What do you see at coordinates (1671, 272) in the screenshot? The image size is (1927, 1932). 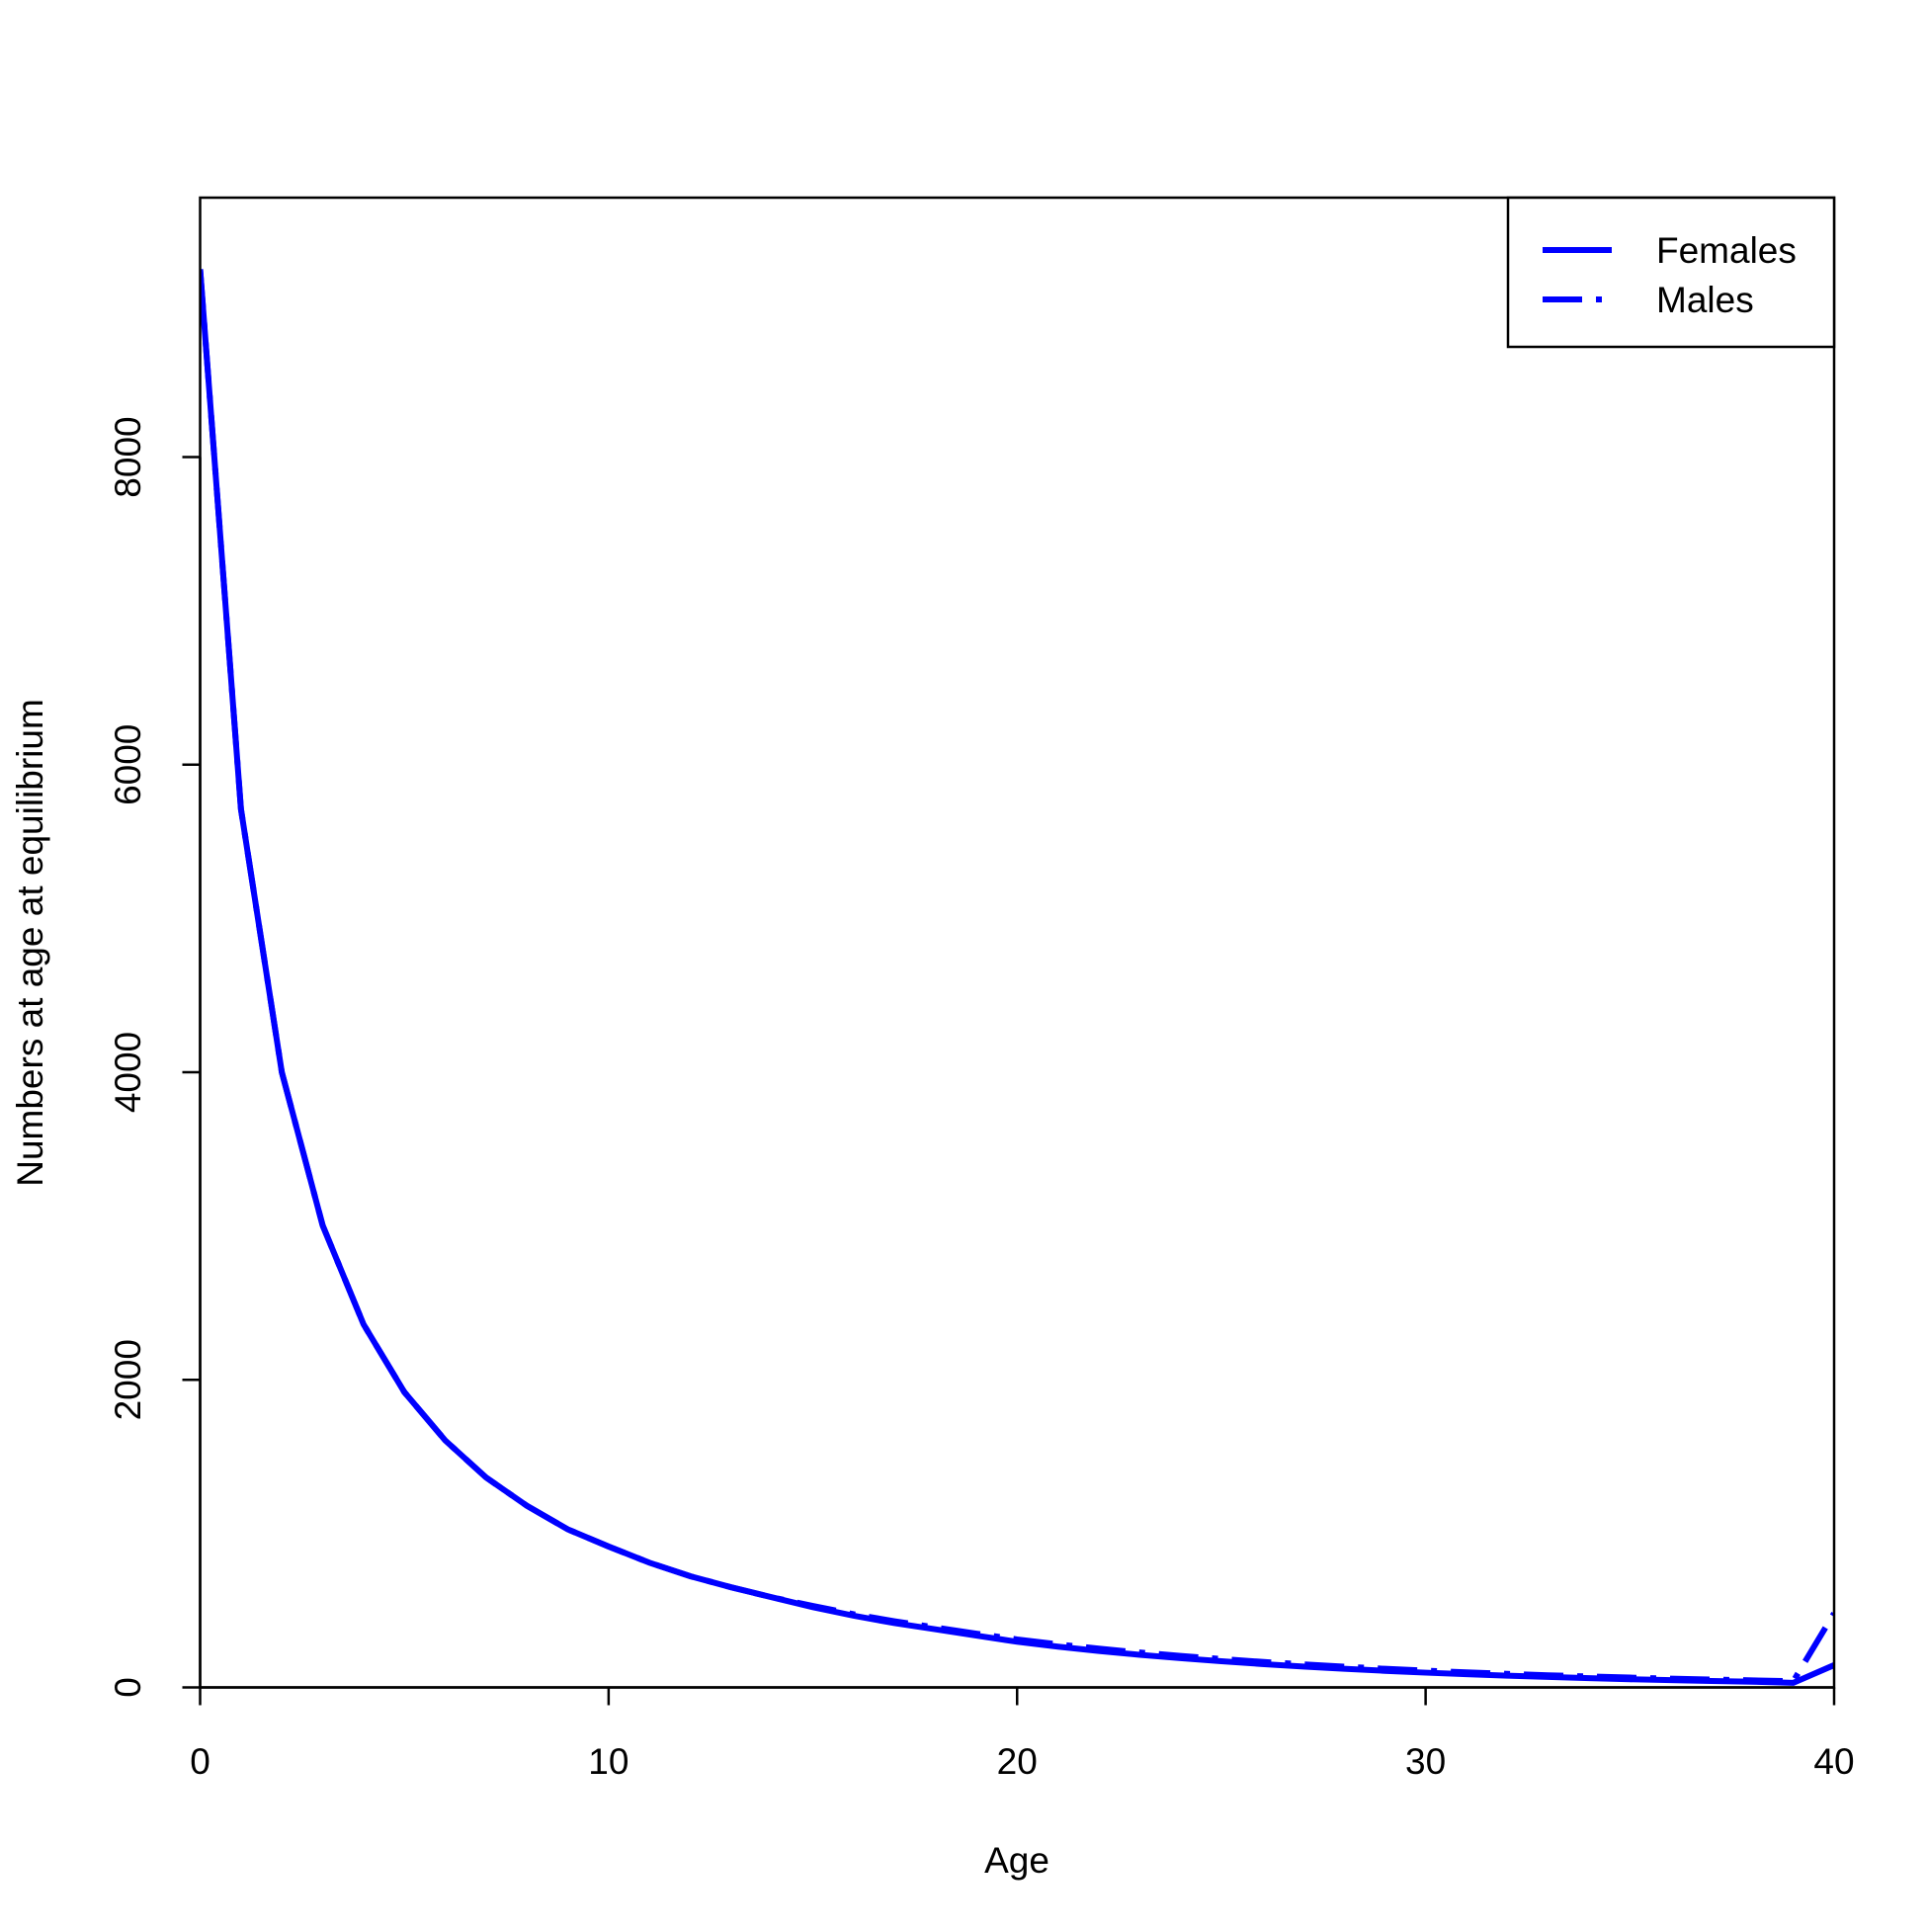 I see `legend-box` at bounding box center [1671, 272].